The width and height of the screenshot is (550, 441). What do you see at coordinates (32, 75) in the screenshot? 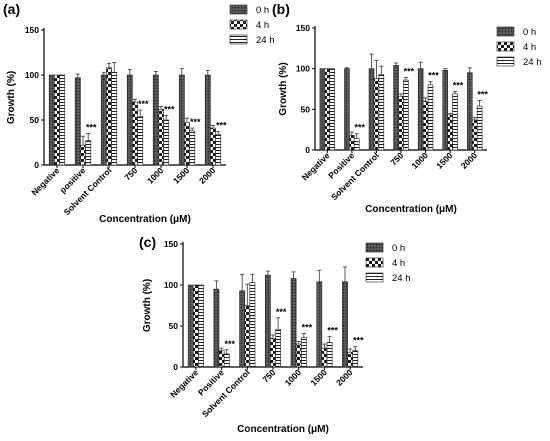
I see `y-tick-label: 100` at bounding box center [32, 75].